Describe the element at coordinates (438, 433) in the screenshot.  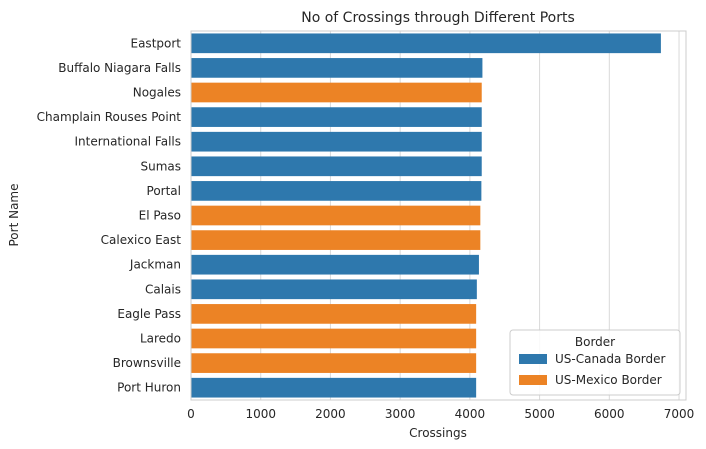
I see `x-axis-title: Crossings` at that location.